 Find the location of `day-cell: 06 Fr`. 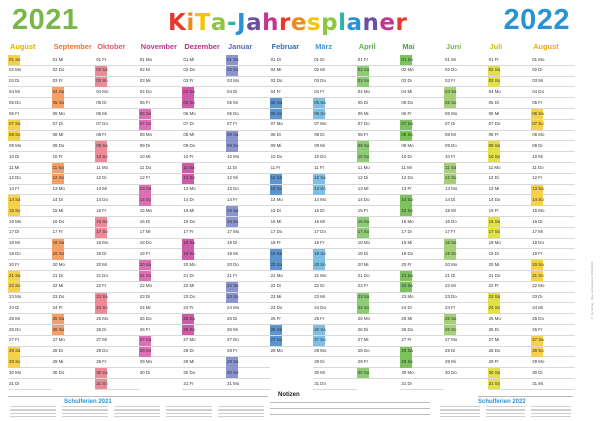

day-cell: 06 Fr is located at coordinates (422, 114).